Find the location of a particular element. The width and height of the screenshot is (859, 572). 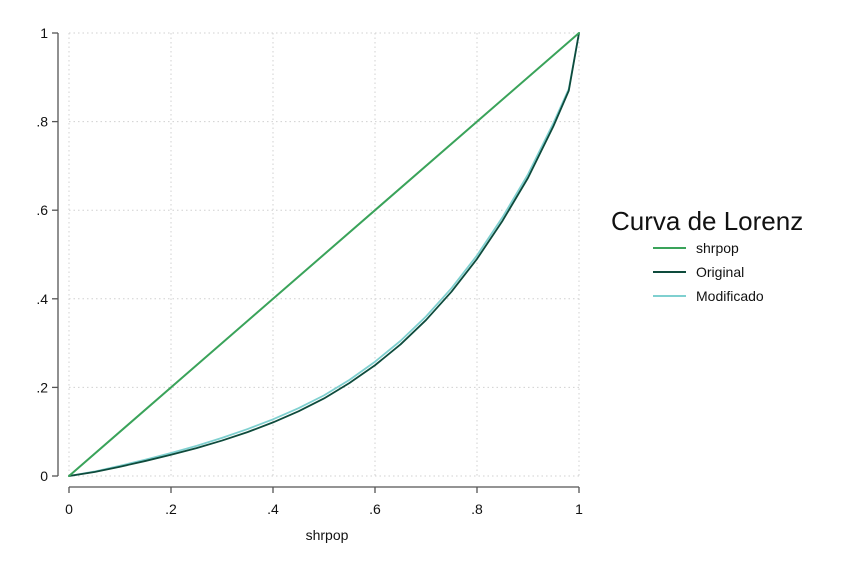

x-tick-label: 1 is located at coordinates (579, 509).